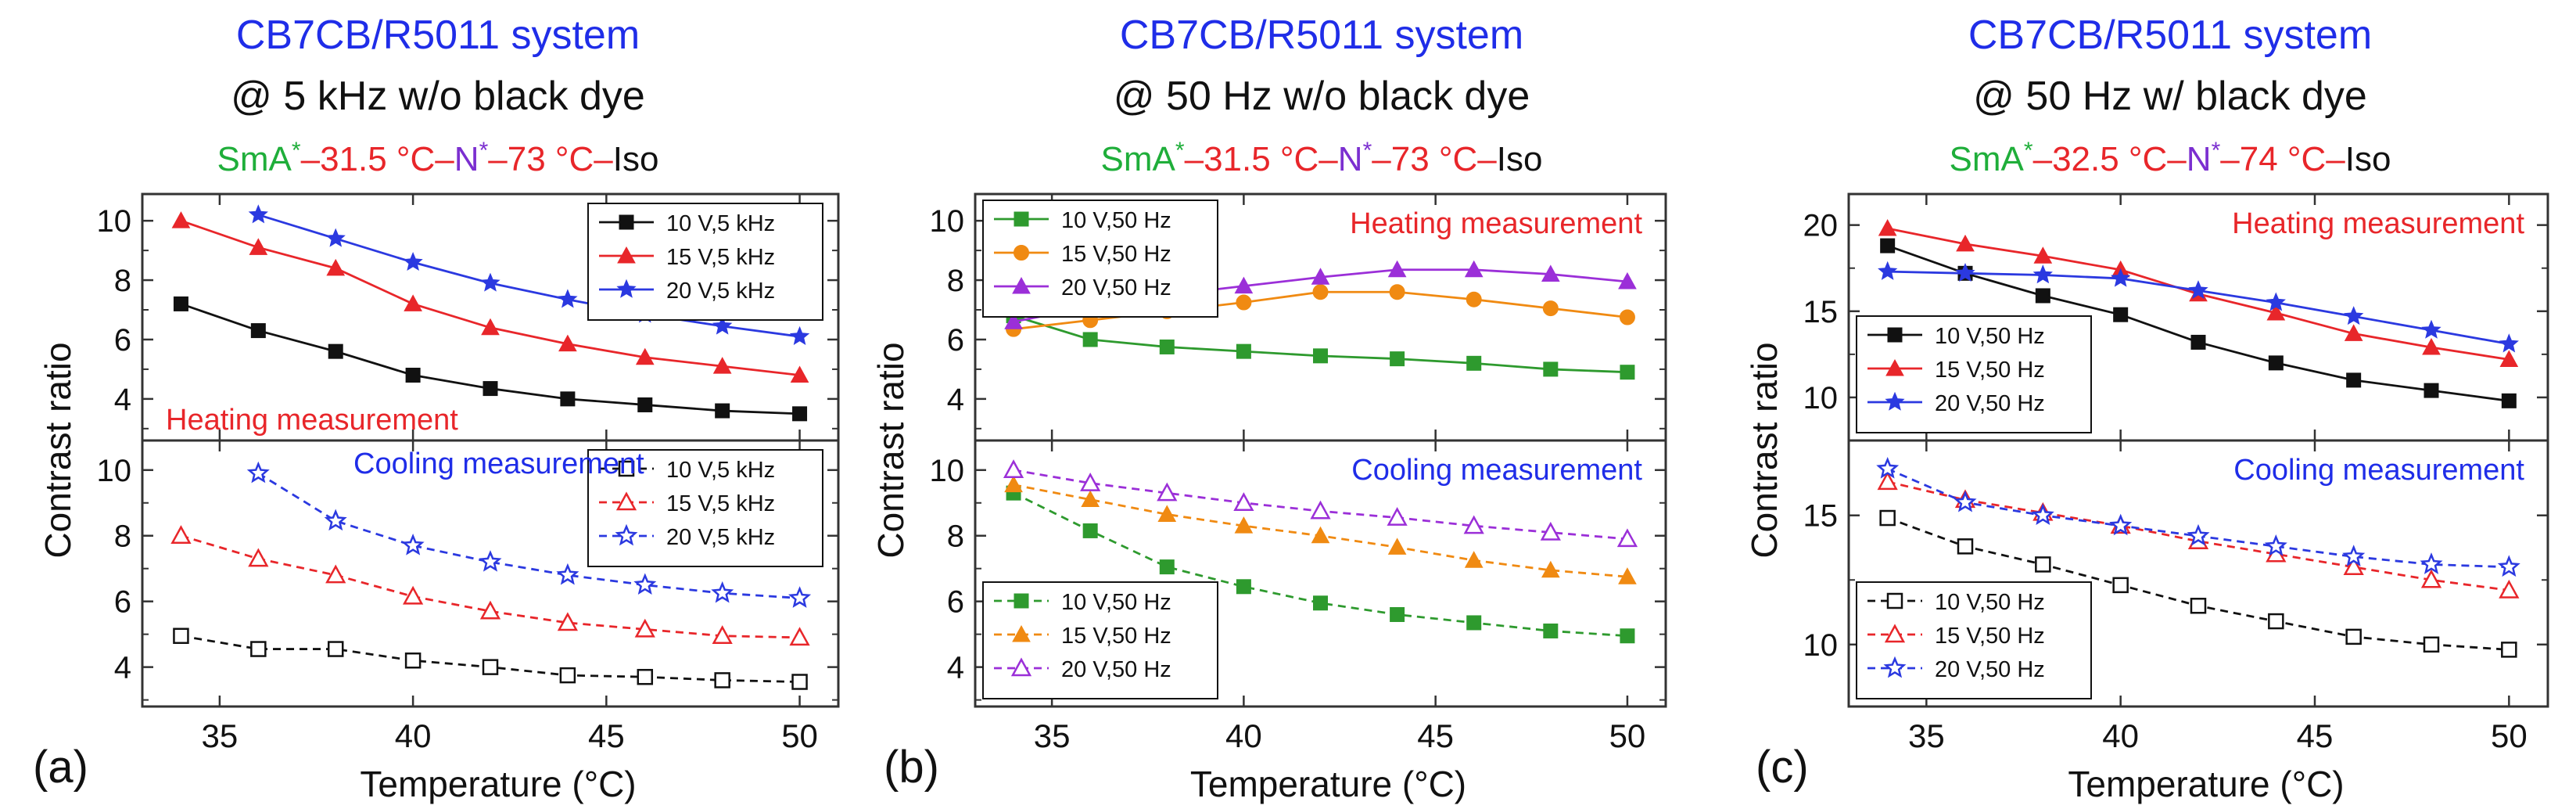 This screenshot has height=809, width=2576. What do you see at coordinates (2110, 159) in the screenshot?
I see `phase-part: –32.5 °C–` at bounding box center [2110, 159].